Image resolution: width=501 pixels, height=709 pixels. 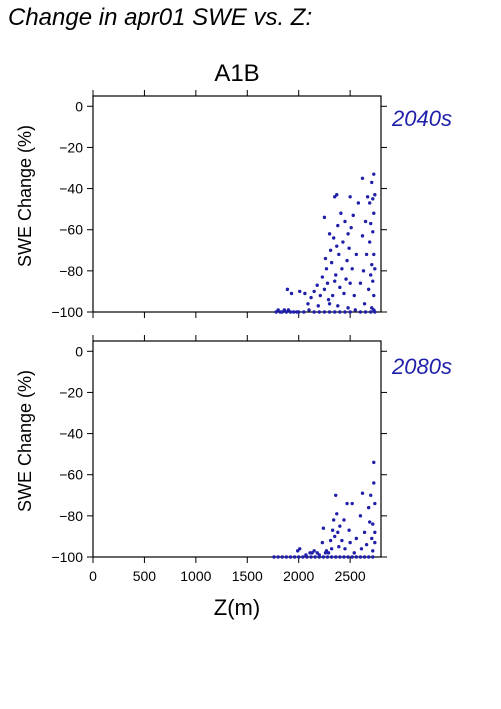 What do you see at coordinates (160, 17) in the screenshot?
I see `main-title: Change in apr01 SWE vs. Z:` at bounding box center [160, 17].